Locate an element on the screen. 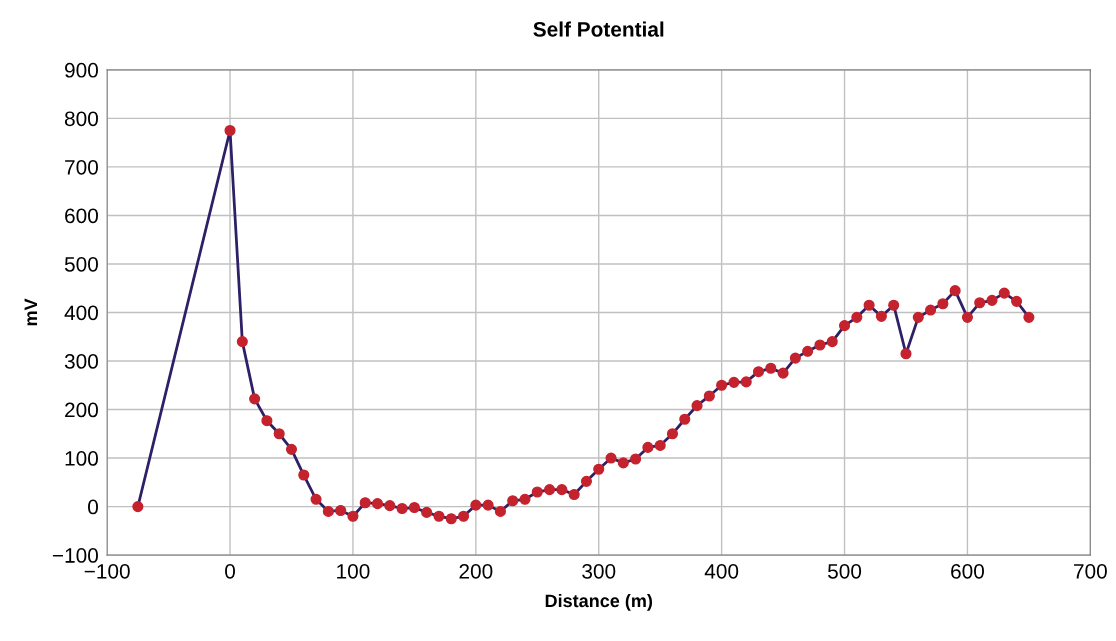 The height and width of the screenshot is (641, 1116). x-tick-label: 600 is located at coordinates (967, 571).